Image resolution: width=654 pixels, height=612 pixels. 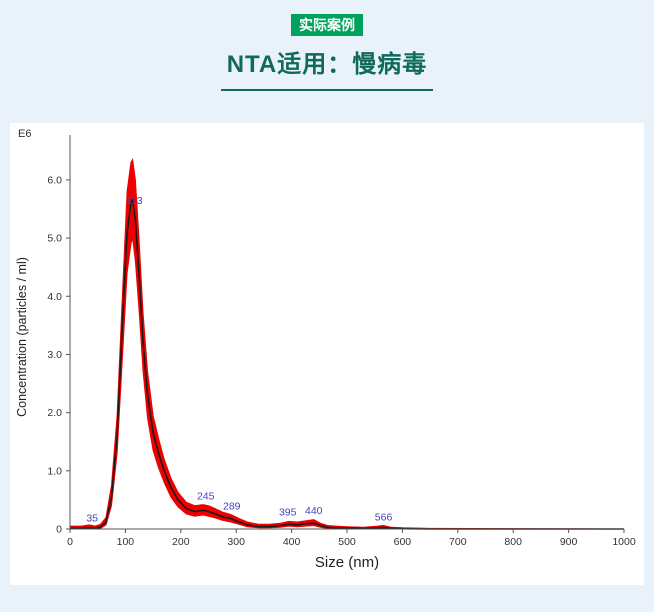 I want to click on x-tick-label: 800, so click(x=513, y=542).